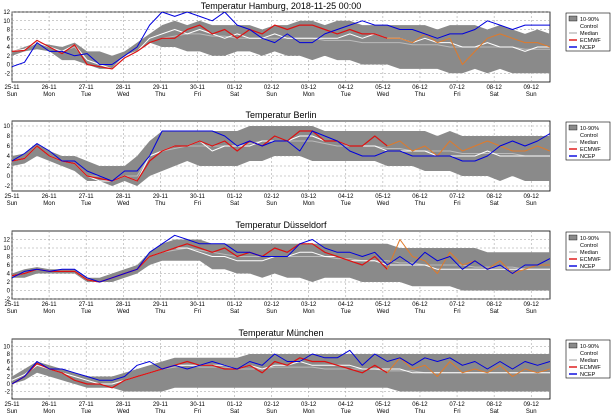  I want to click on ecmwf-extended-line, so click(468, 256).